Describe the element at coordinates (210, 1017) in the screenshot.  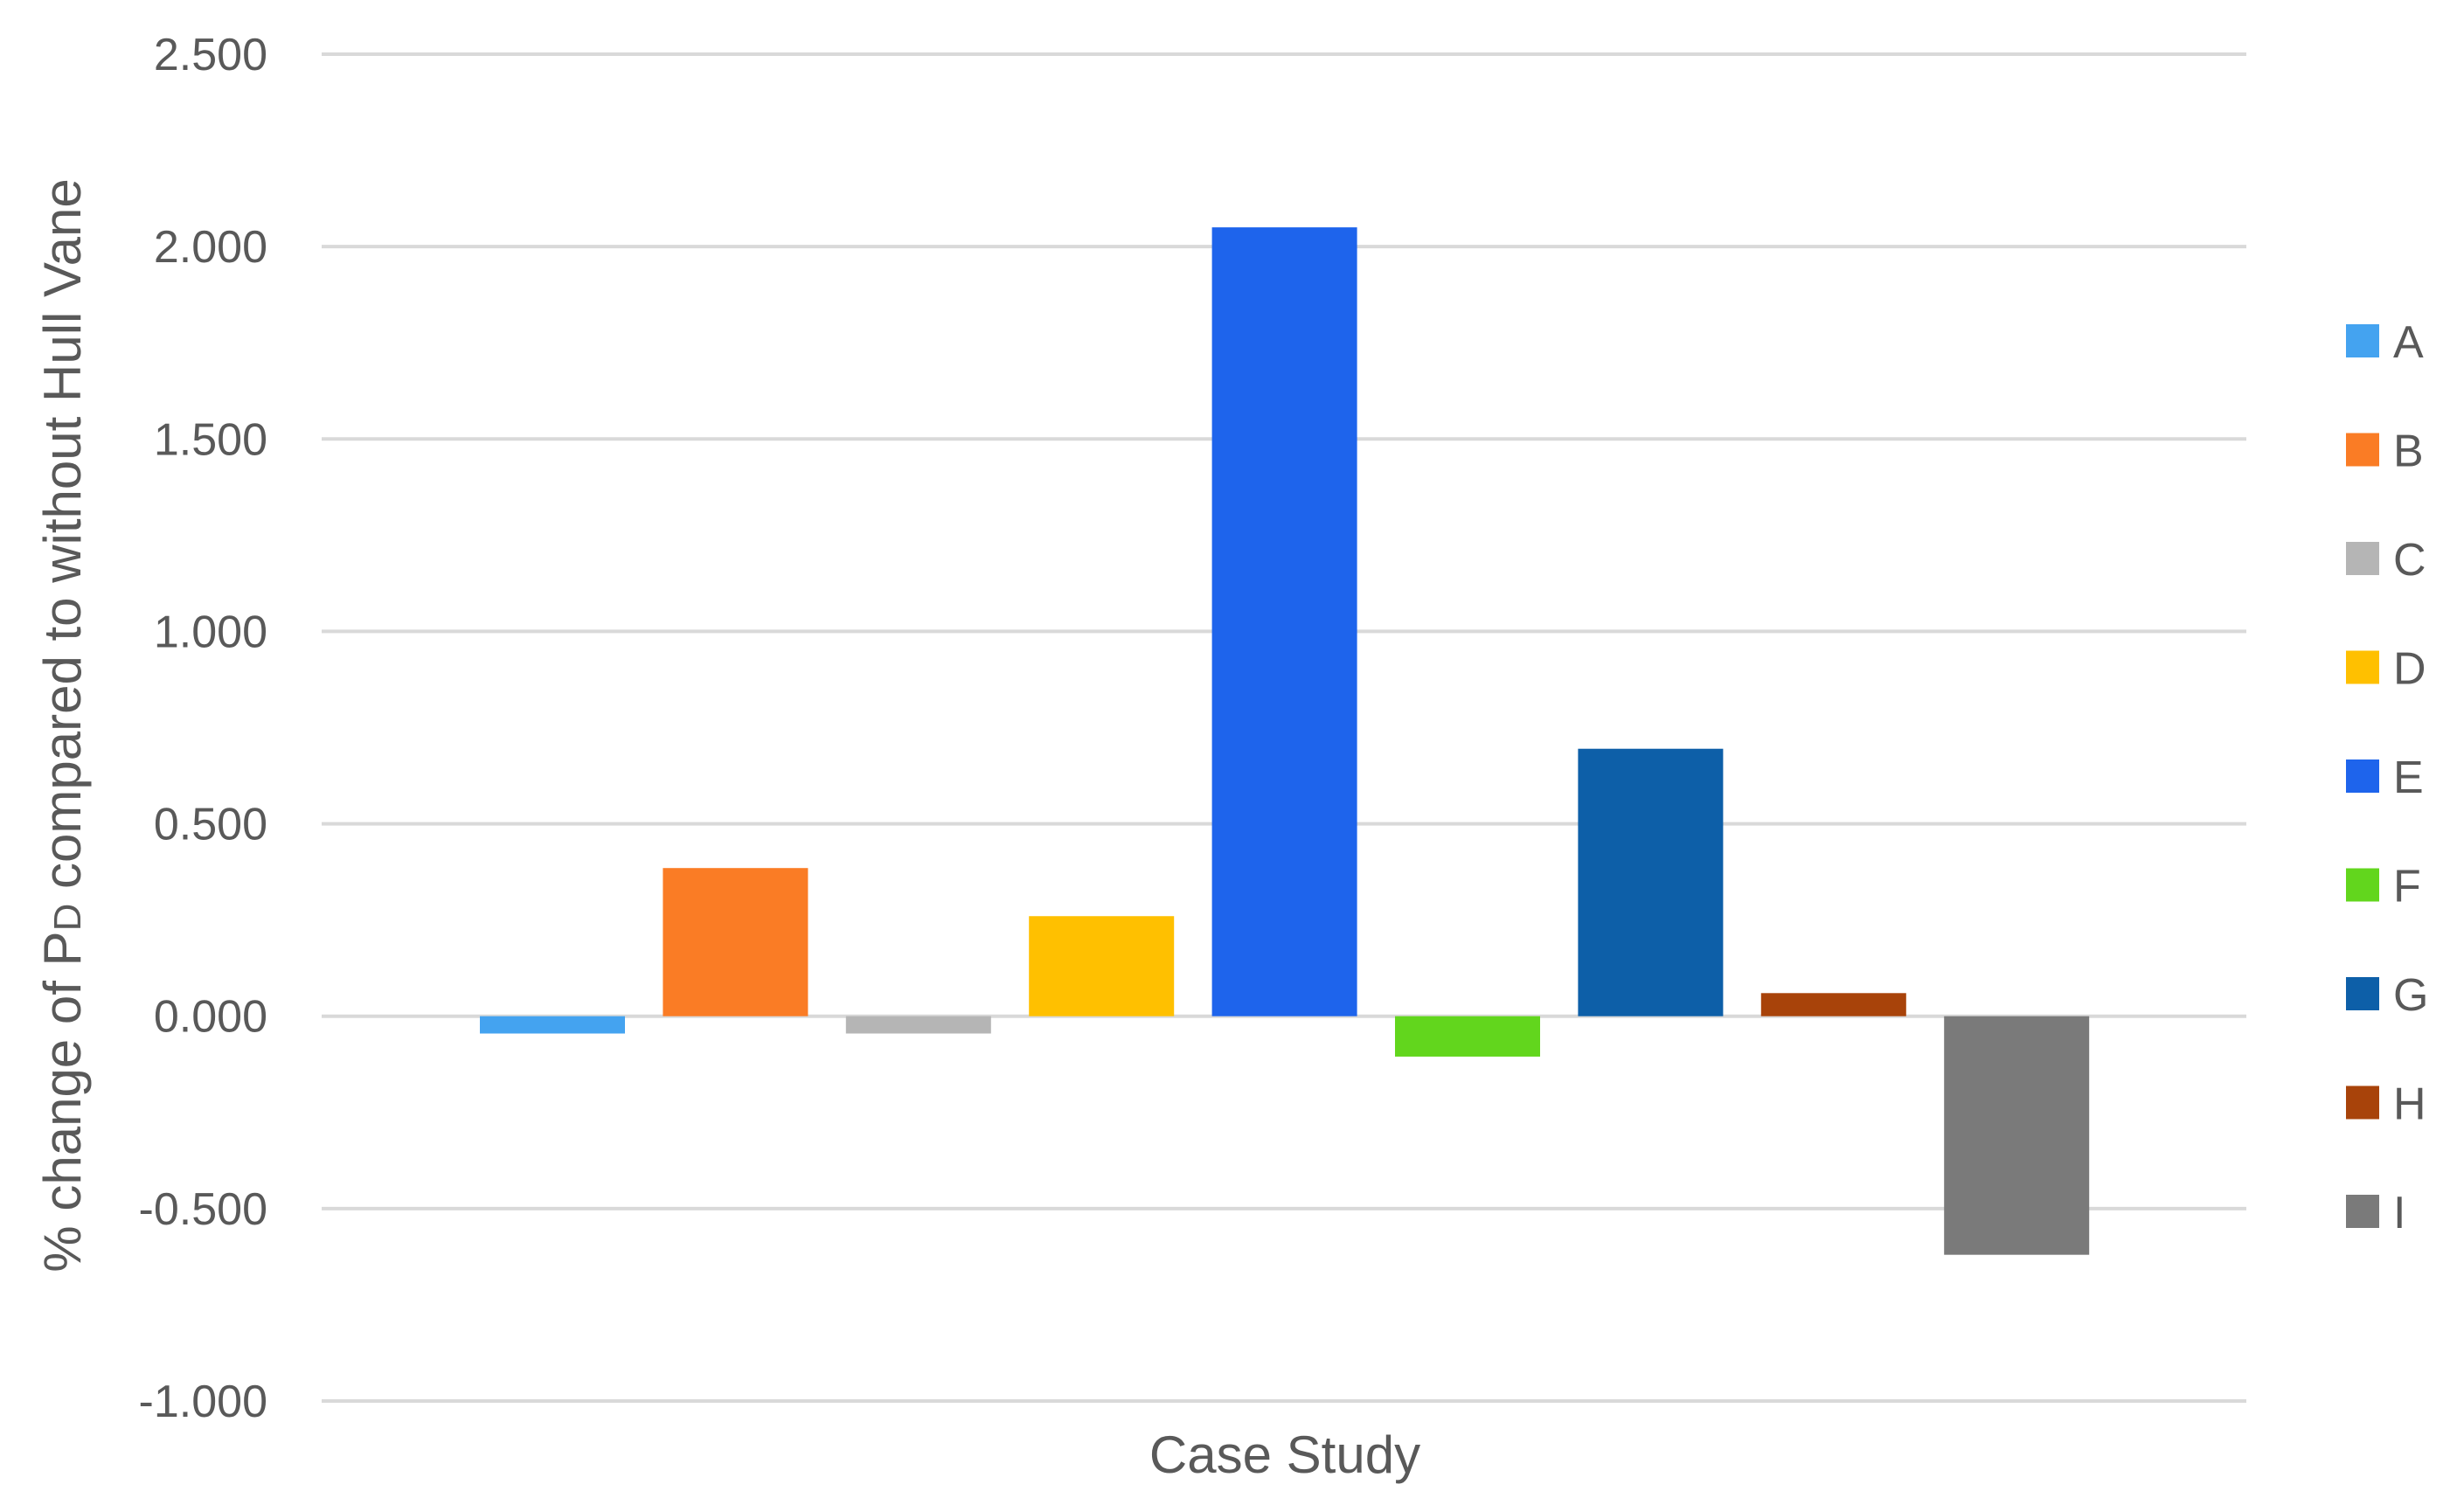
I see `y-tick-label: 0.000` at that location.